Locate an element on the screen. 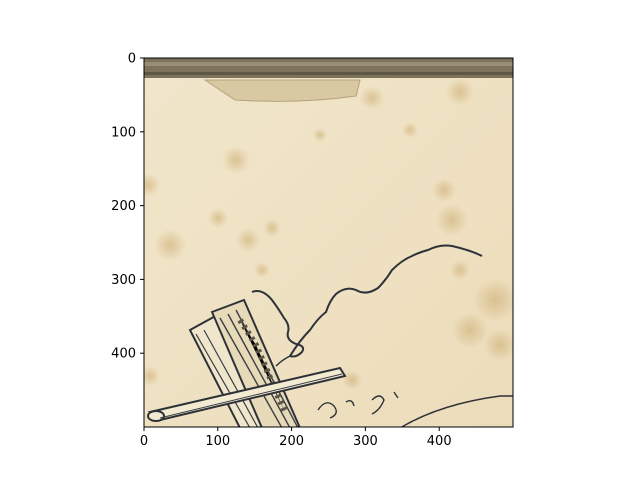 The image size is (640, 480). y-tick-label: 0 is located at coordinates (132, 59).